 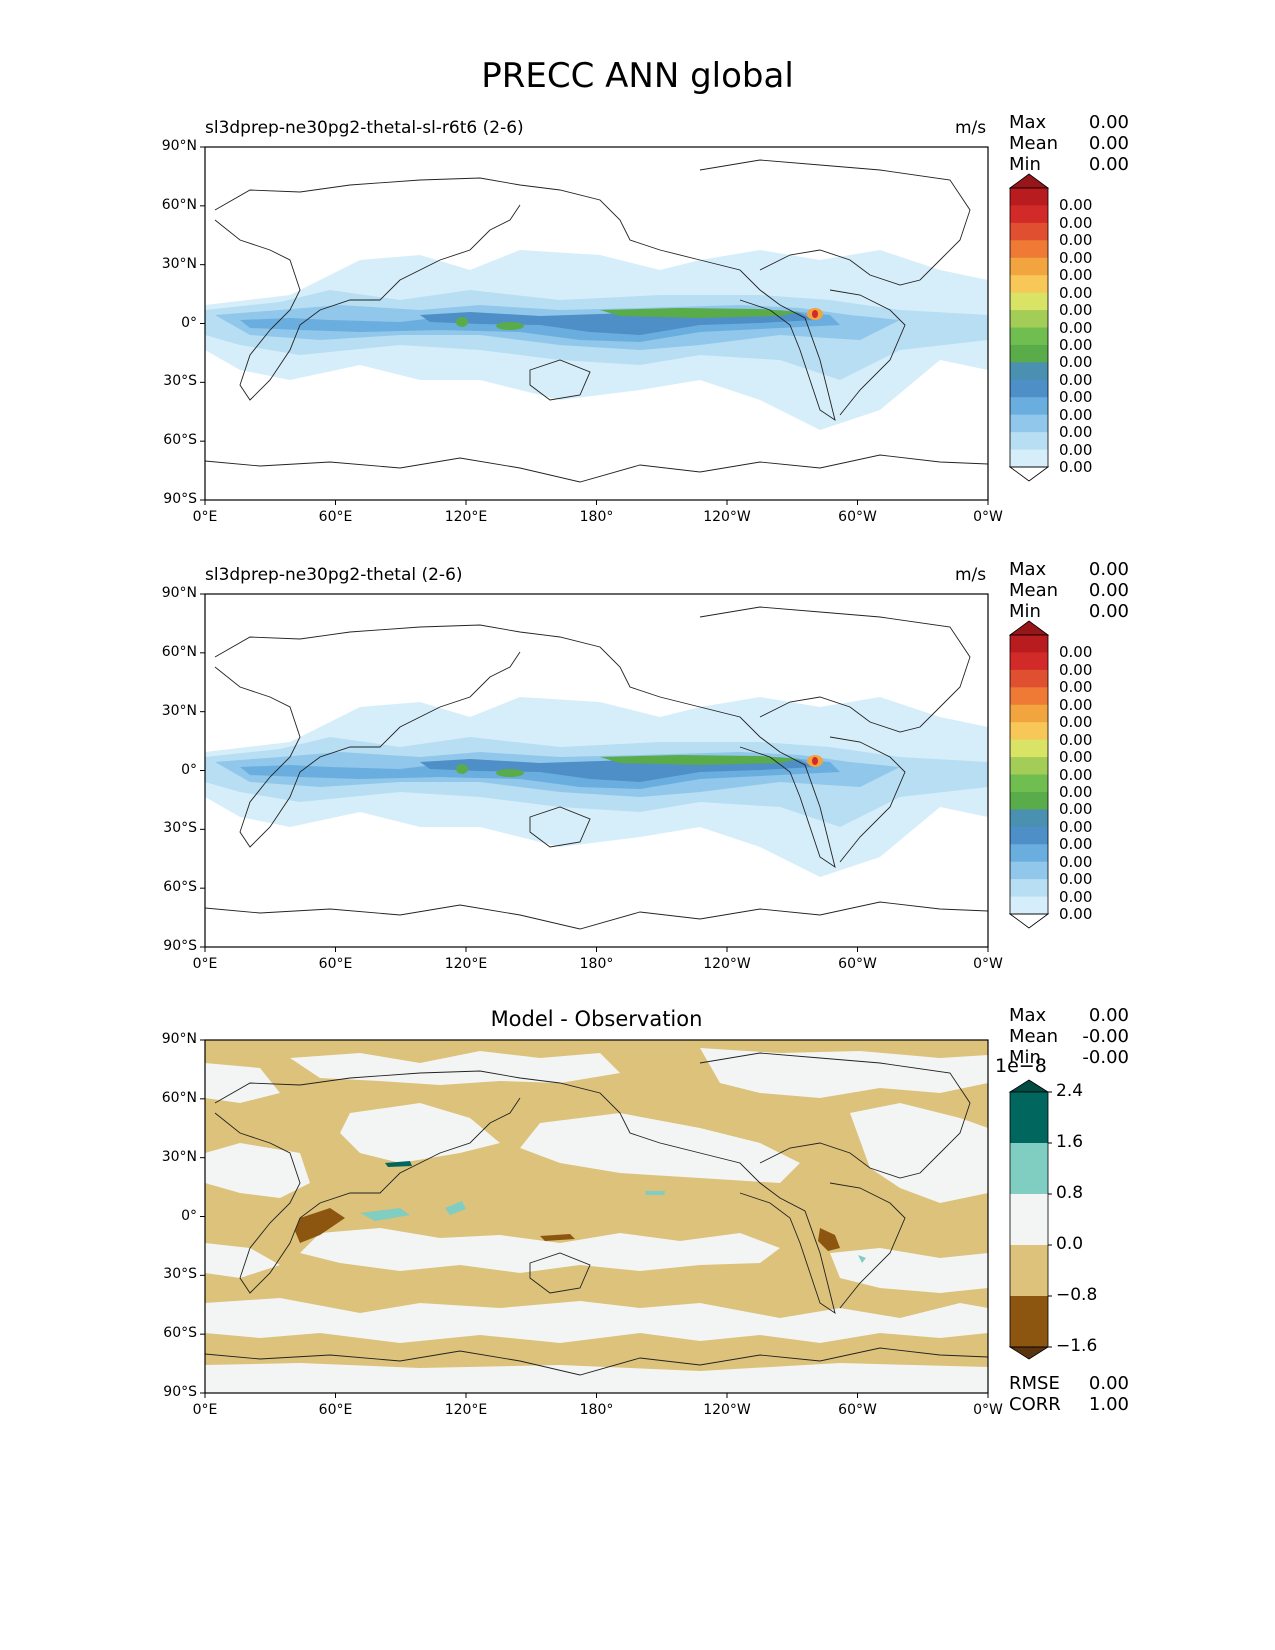 I want to click on y-tick-label: 0°, so click(x=189, y=769).